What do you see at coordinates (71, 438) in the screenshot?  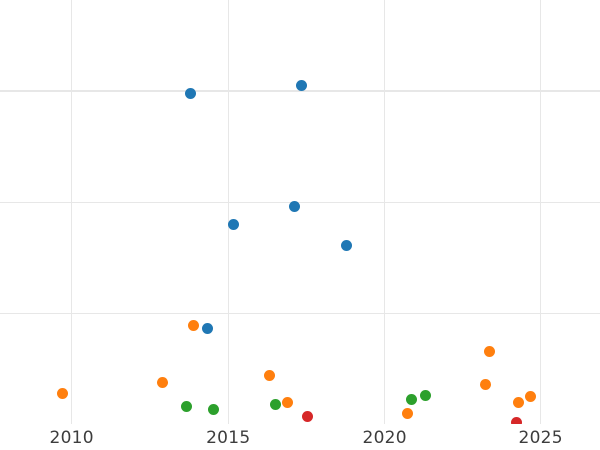 I see `x-tick-label-2010: 2010` at bounding box center [71, 438].